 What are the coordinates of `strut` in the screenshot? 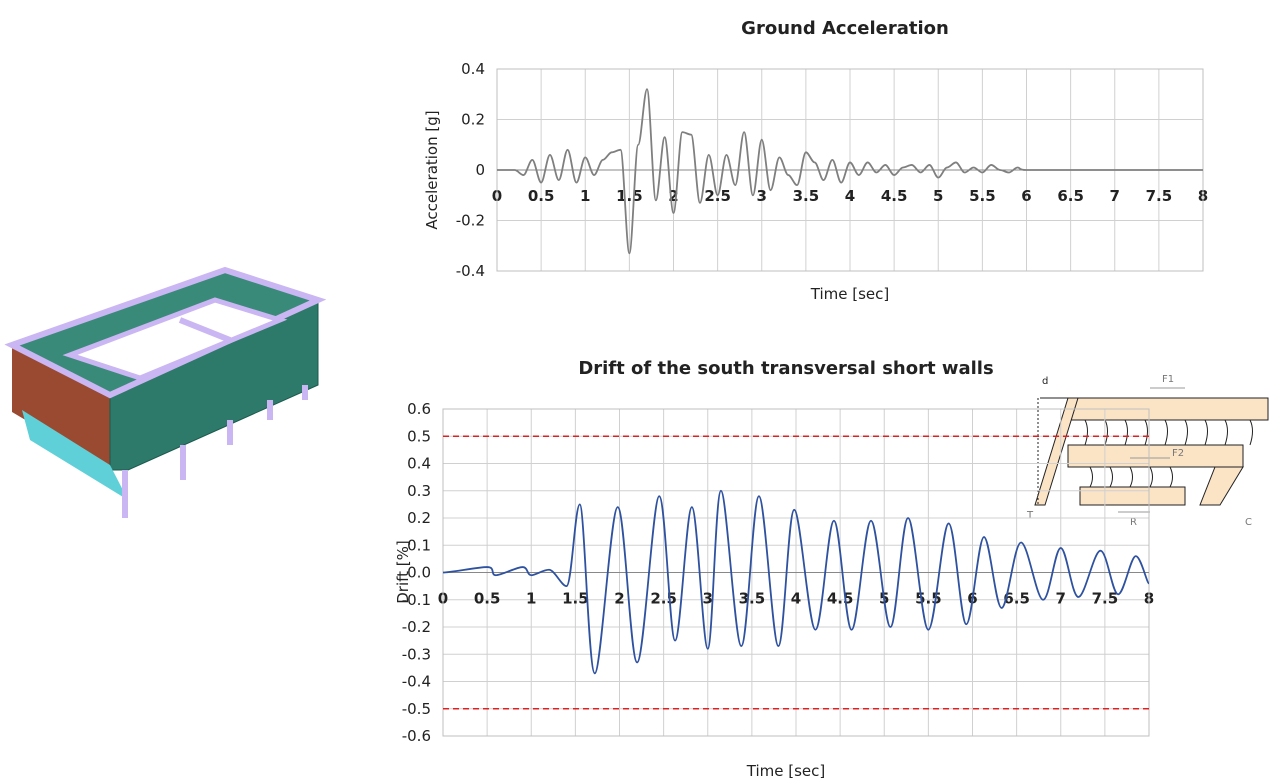 It's located at (1056, 451).